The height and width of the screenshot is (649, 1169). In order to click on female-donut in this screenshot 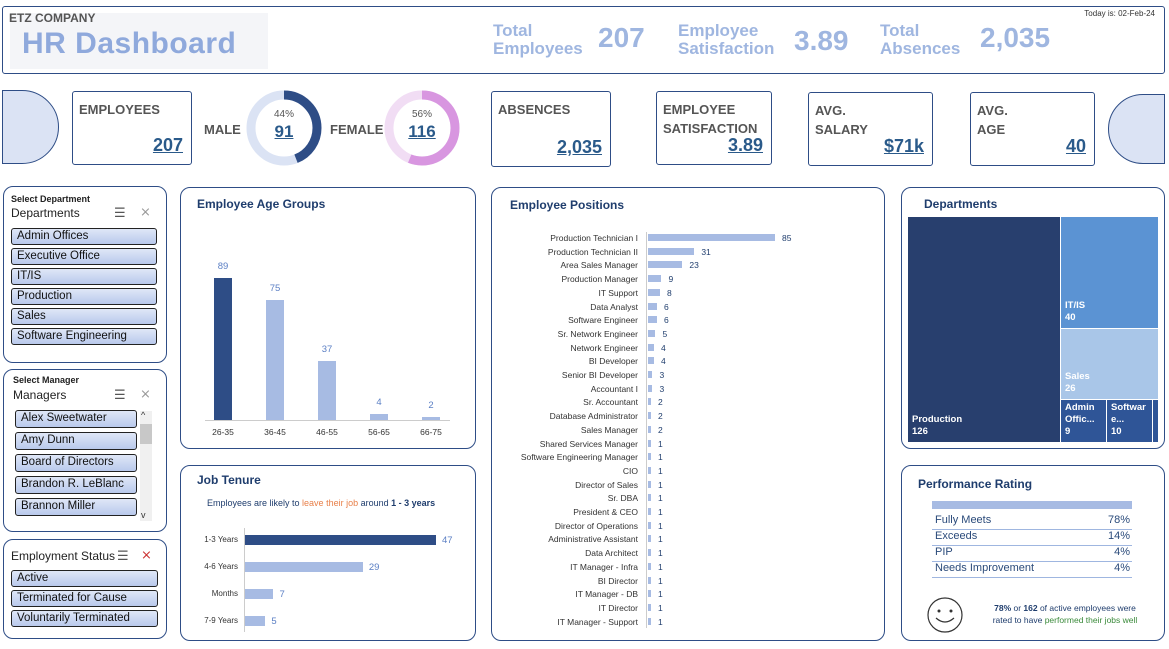, I will do `click(422, 128)`.